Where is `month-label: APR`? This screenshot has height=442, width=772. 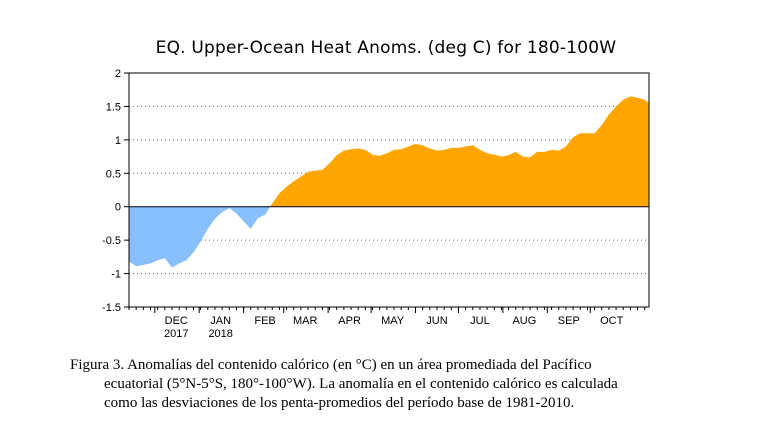 month-label: APR is located at coordinates (349, 321).